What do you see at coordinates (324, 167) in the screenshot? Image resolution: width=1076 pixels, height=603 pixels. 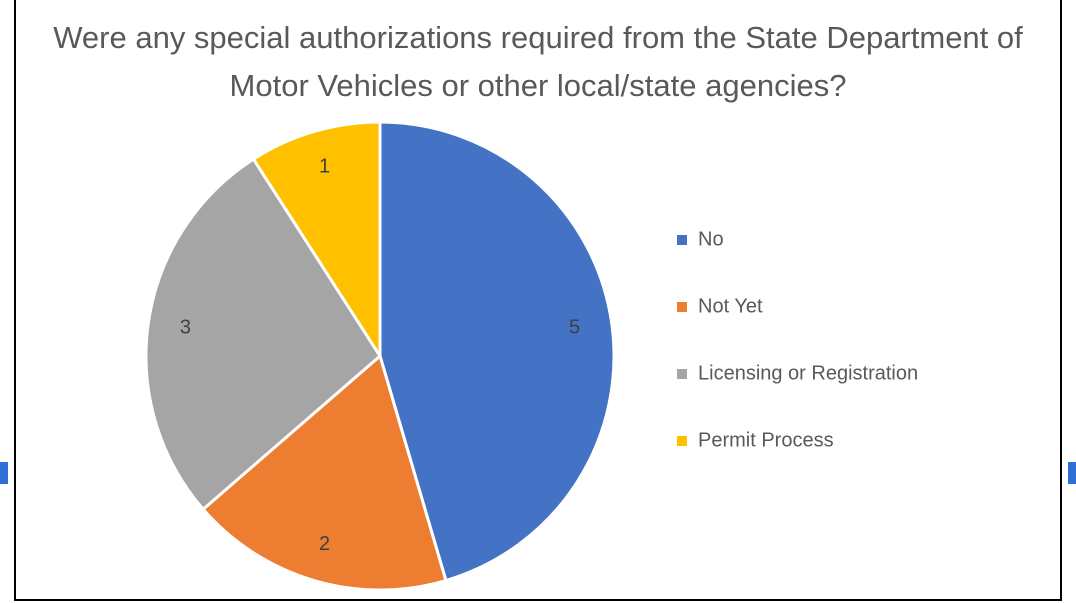 I see `data-label: 1` at bounding box center [324, 167].